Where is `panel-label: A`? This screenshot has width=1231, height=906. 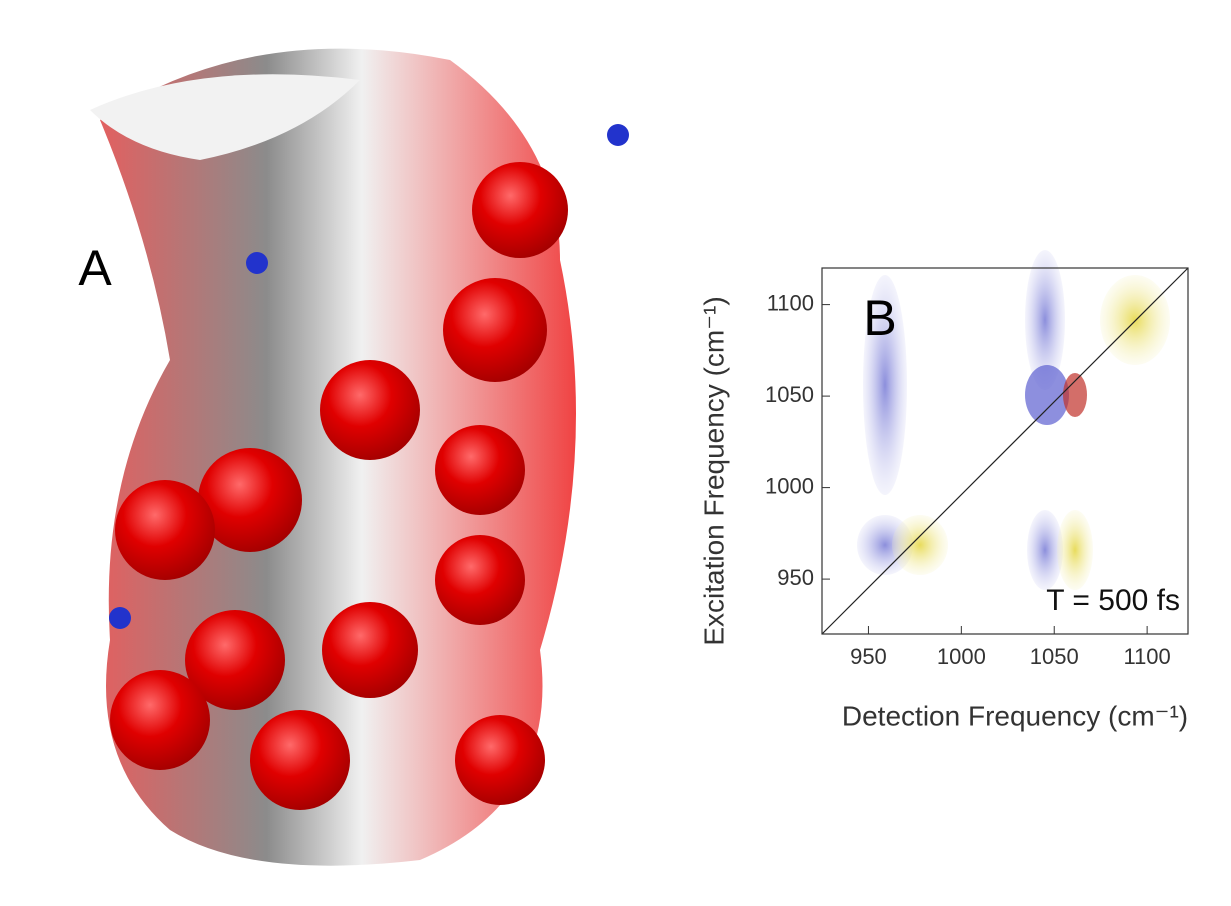
panel-label: A is located at coordinates (95, 268).